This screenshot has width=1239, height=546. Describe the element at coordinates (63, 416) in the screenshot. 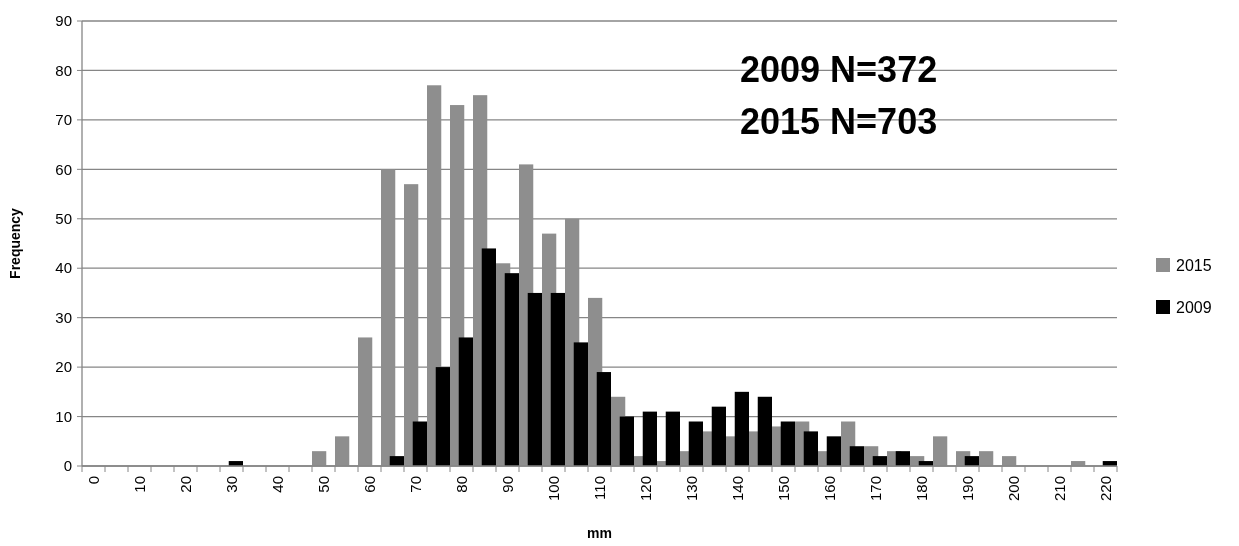

I see `y-tick-label: 10` at that location.